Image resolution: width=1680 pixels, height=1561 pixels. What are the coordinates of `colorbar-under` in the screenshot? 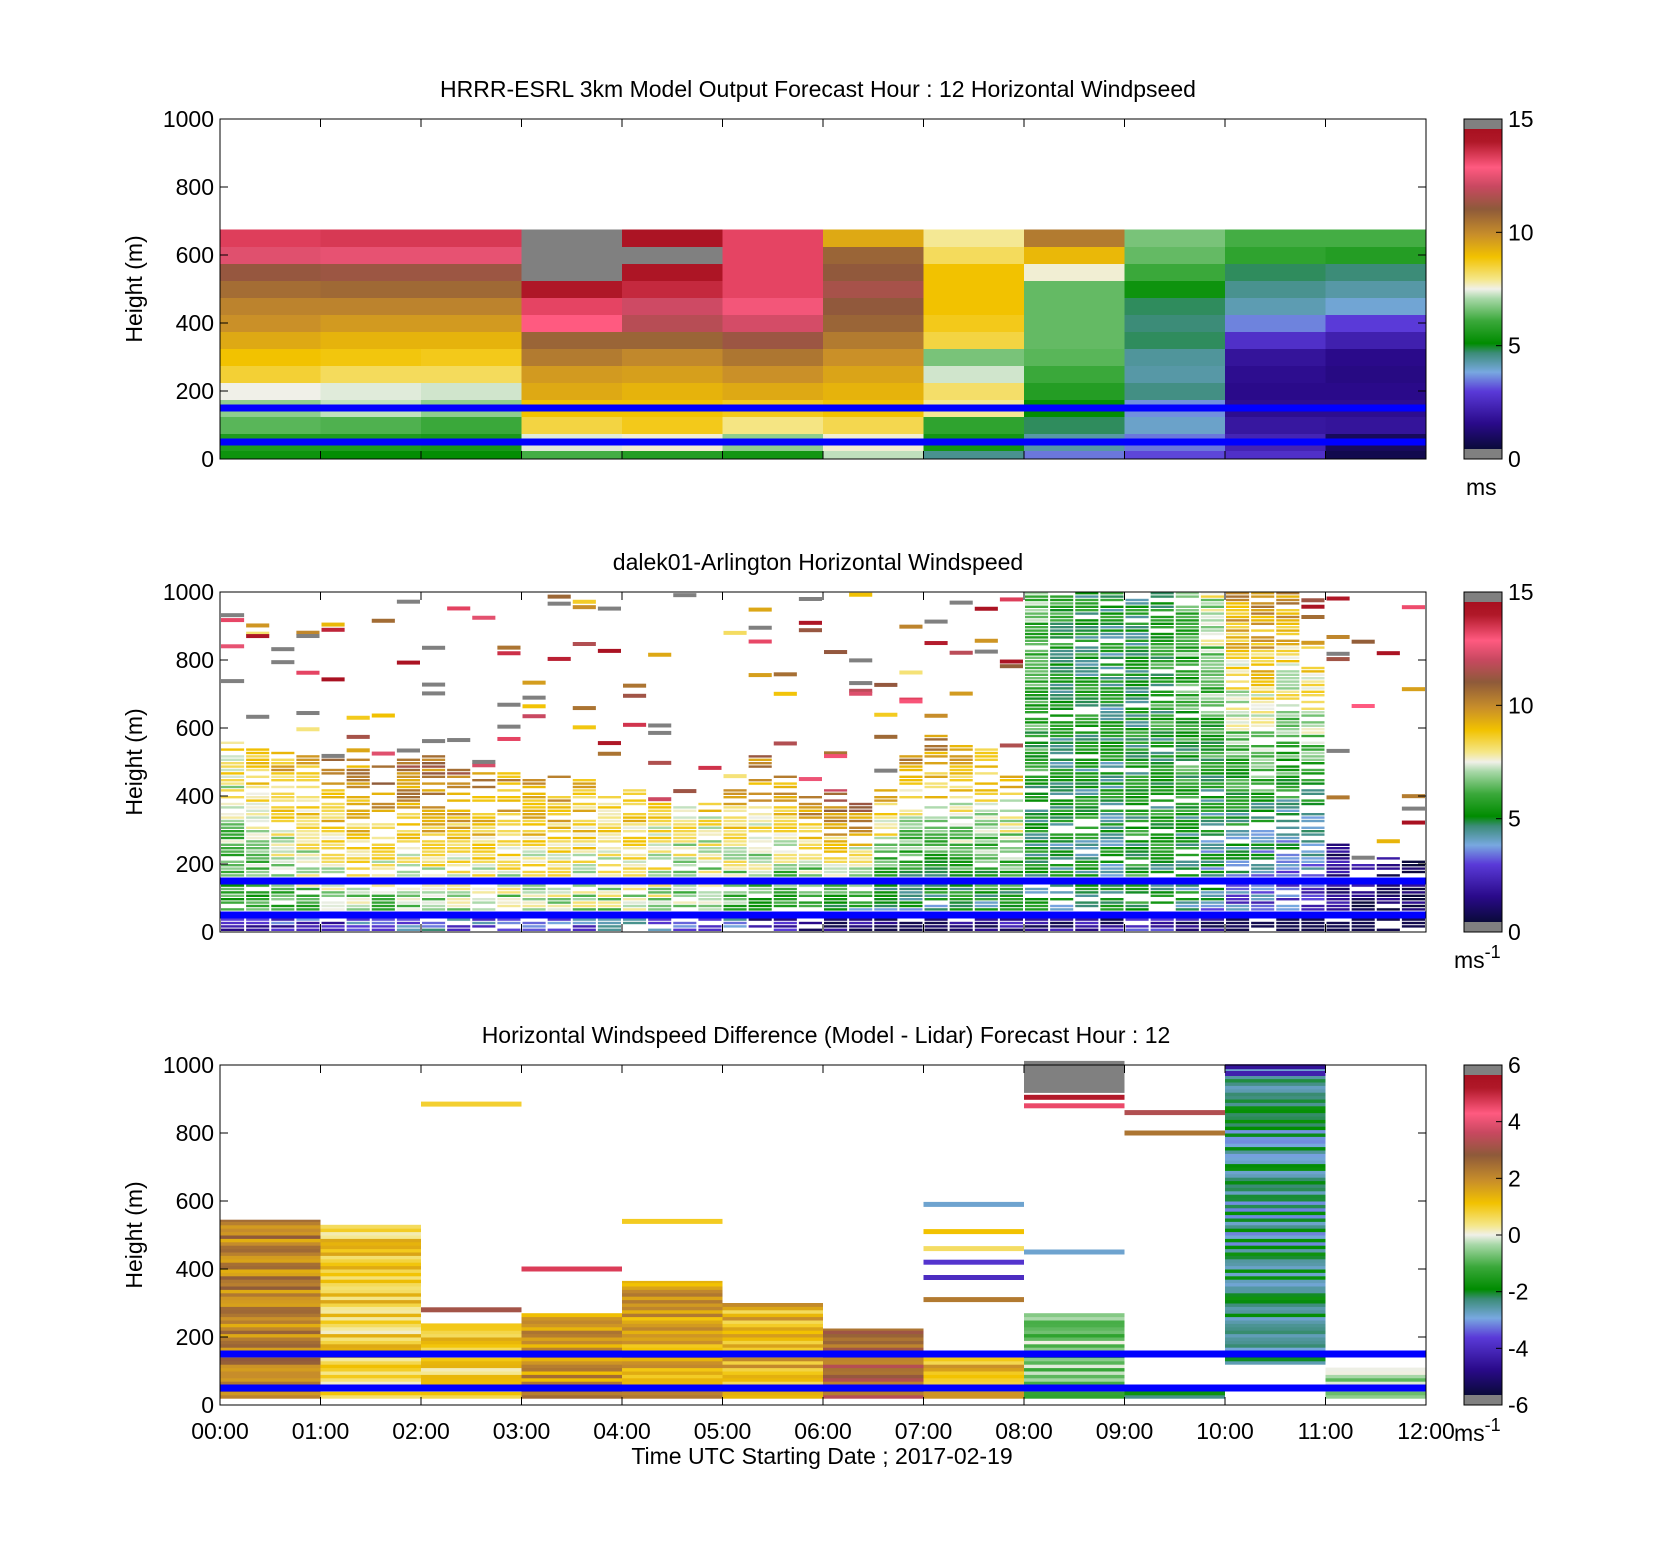 It's located at (1483, 927).